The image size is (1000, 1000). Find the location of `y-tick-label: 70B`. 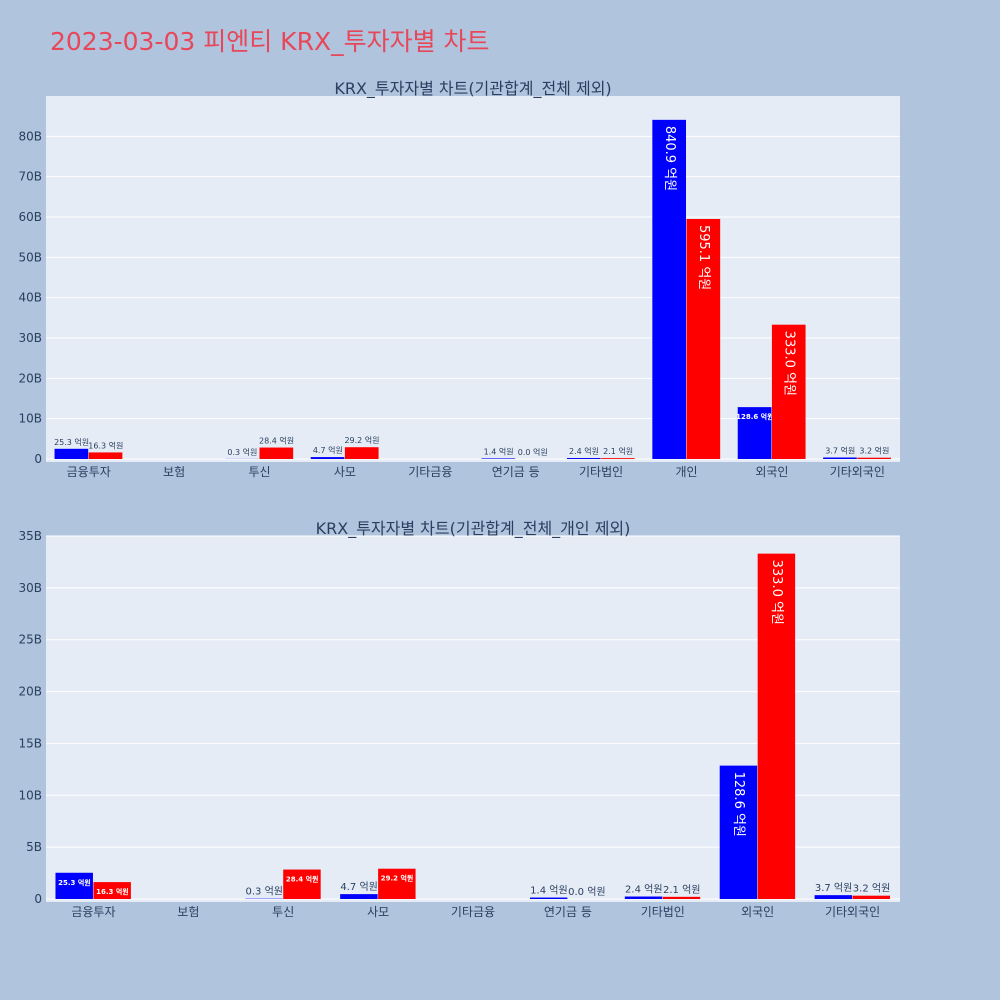

y-tick-label: 70B is located at coordinates (30, 177).